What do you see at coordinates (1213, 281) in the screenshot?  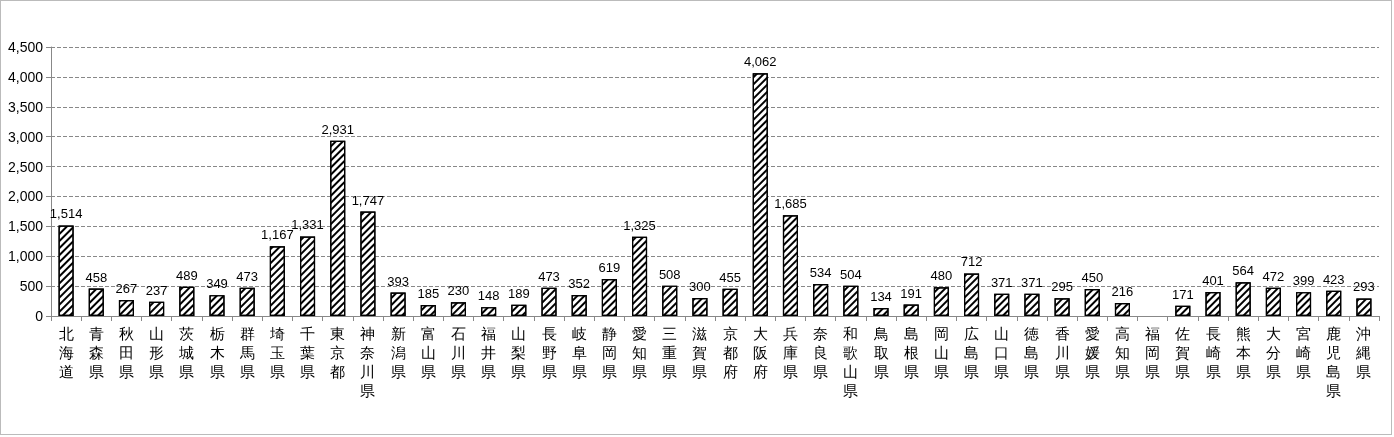 I see `data-label: 401` at bounding box center [1213, 281].